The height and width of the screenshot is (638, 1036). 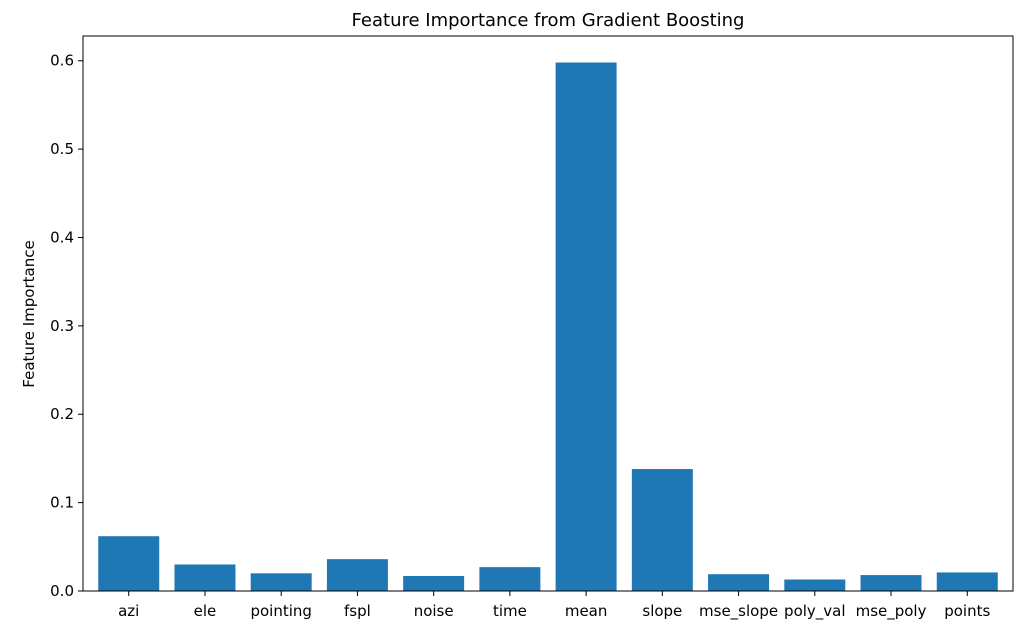 I want to click on x-tick-label: fspl, so click(x=357, y=611).